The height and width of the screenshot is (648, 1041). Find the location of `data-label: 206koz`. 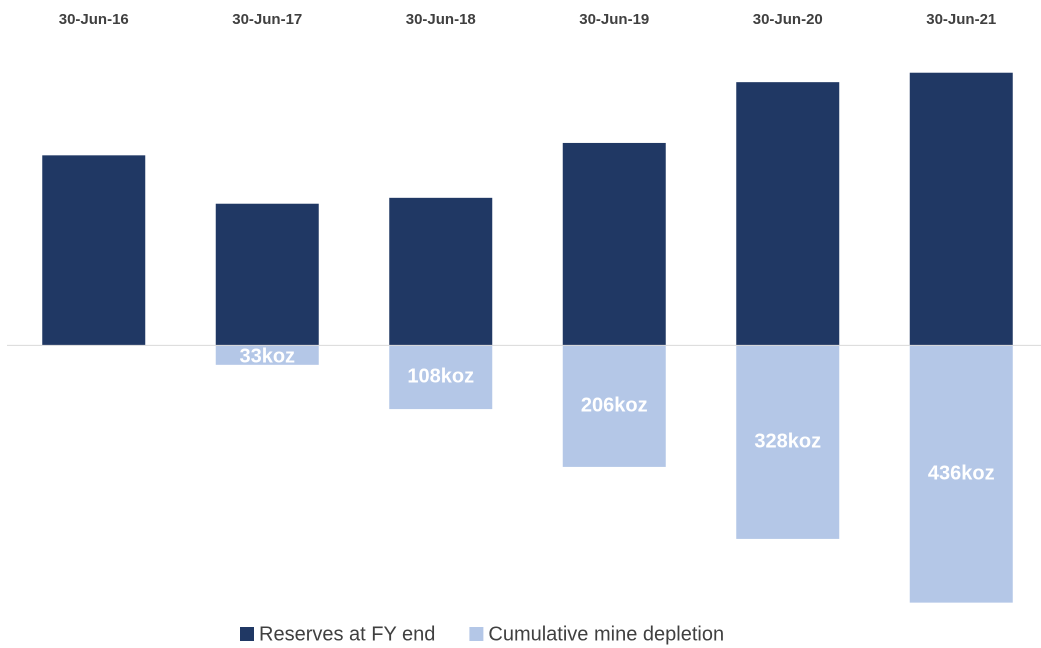

data-label: 206koz is located at coordinates (614, 405).